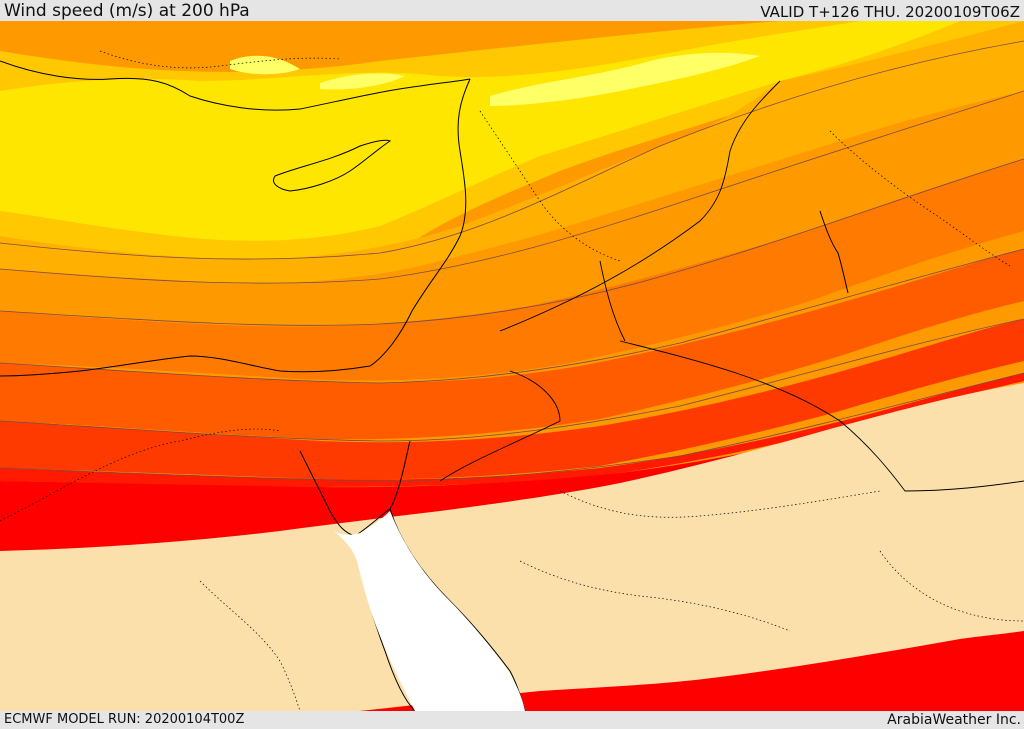 The image size is (1024, 729). What do you see at coordinates (954, 720) in the screenshot?
I see `credit-label: ArabiaWeather Inc.` at bounding box center [954, 720].